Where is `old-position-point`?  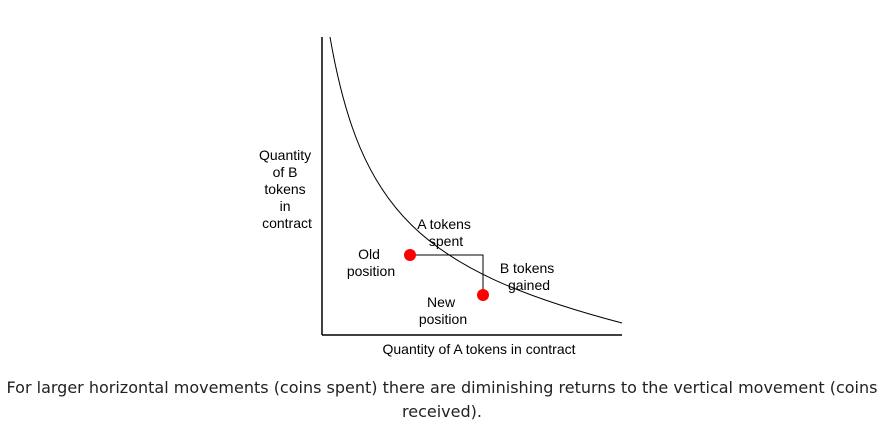
old-position-point is located at coordinates (410, 255).